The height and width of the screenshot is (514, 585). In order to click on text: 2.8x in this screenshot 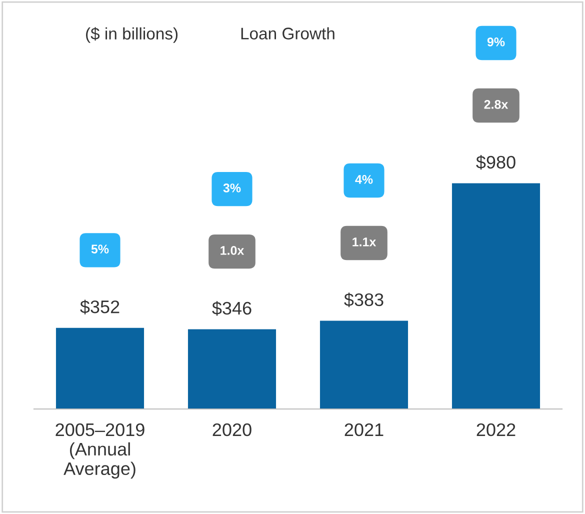, I will do `click(496, 104)`.